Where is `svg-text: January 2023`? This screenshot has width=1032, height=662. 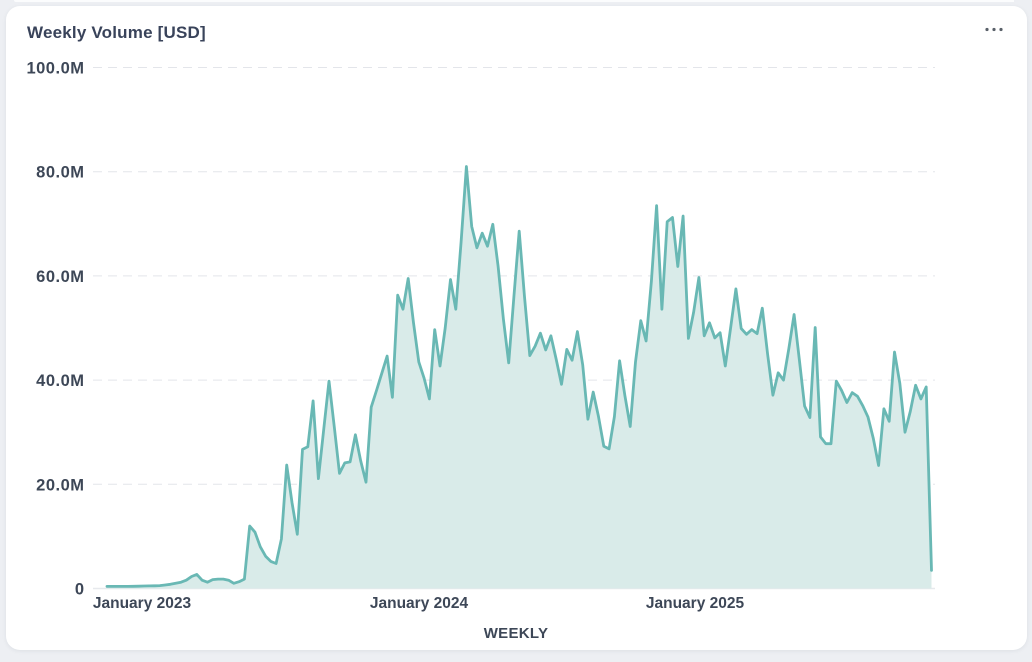 svg-text: January 2023 is located at coordinates (142, 603).